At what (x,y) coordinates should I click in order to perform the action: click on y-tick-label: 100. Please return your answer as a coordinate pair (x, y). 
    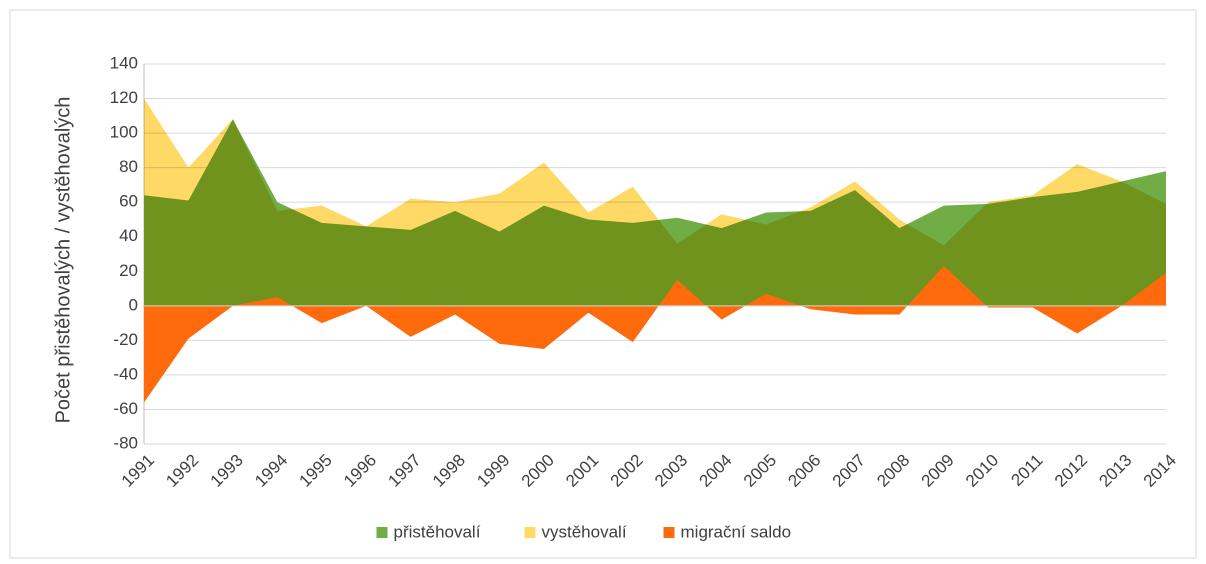
    Looking at the image, I should click on (124, 132).